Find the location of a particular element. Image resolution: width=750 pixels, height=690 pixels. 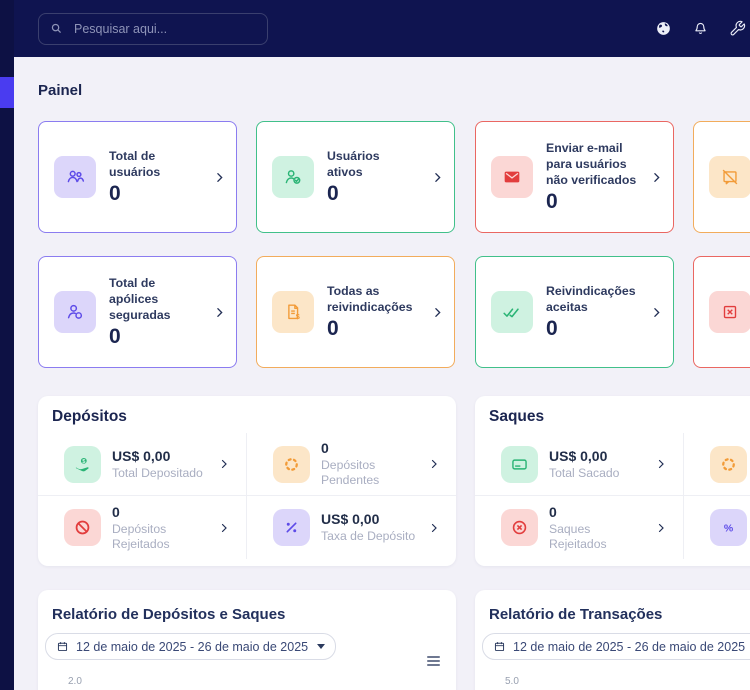

deposits-rejected-item: 0 Depósitos Rejeitados is located at coordinates (142, 527).